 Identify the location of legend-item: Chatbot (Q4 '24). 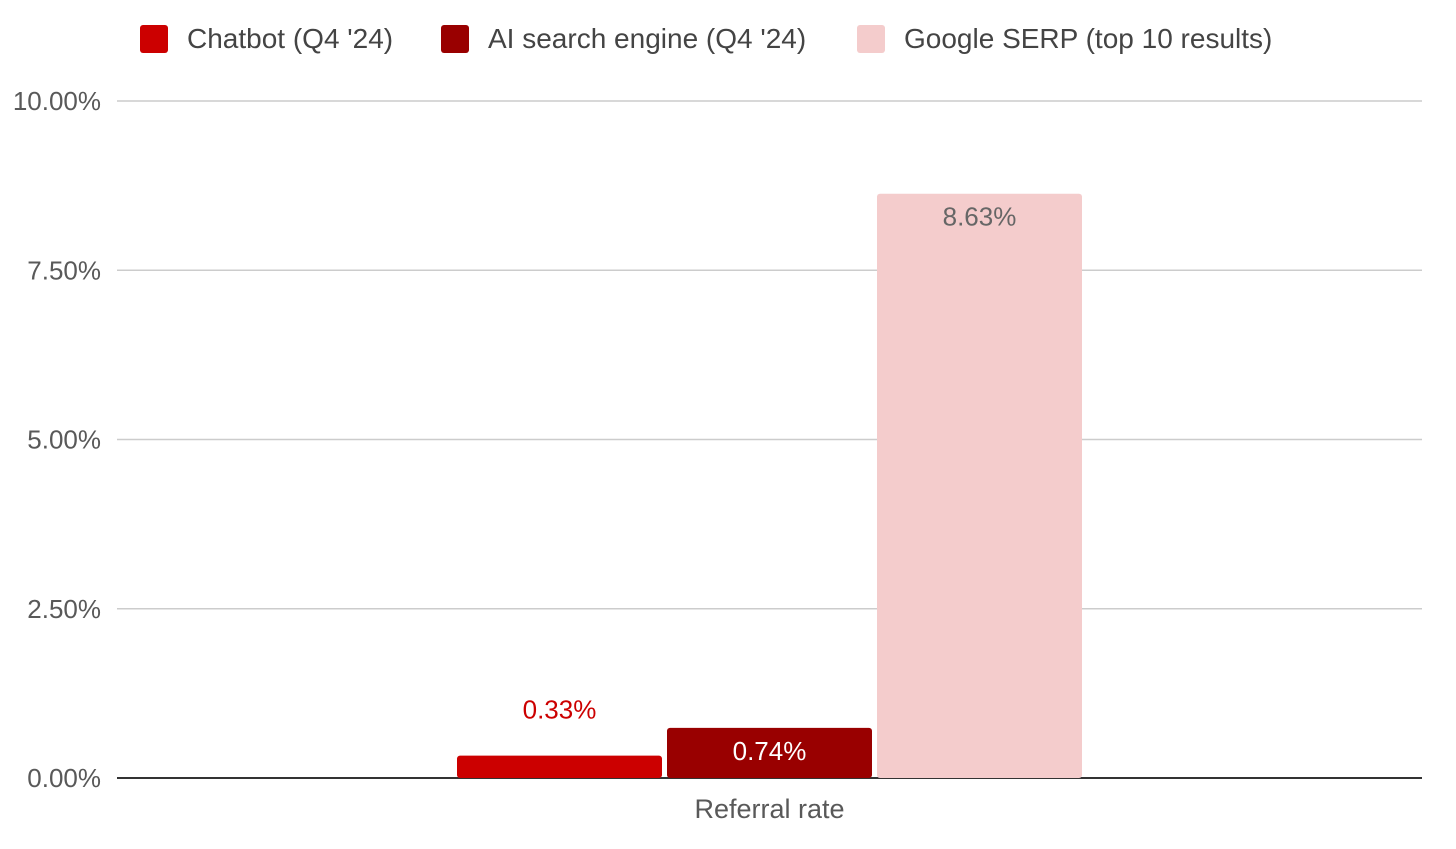
(266, 38).